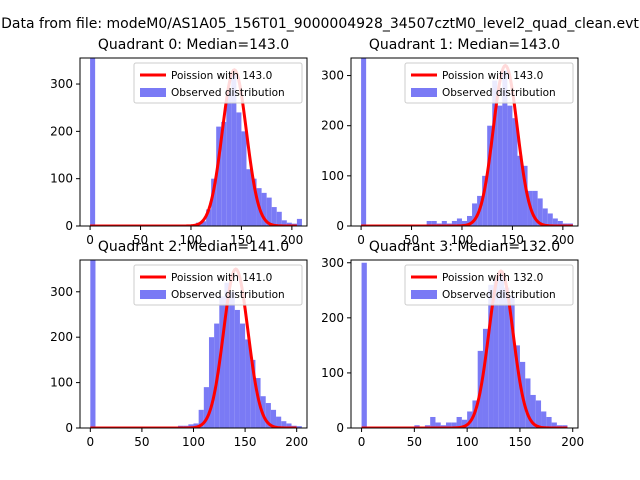  Describe the element at coordinates (499, 295) in the screenshot. I see `legend-observed-label: Observed distribution` at that location.